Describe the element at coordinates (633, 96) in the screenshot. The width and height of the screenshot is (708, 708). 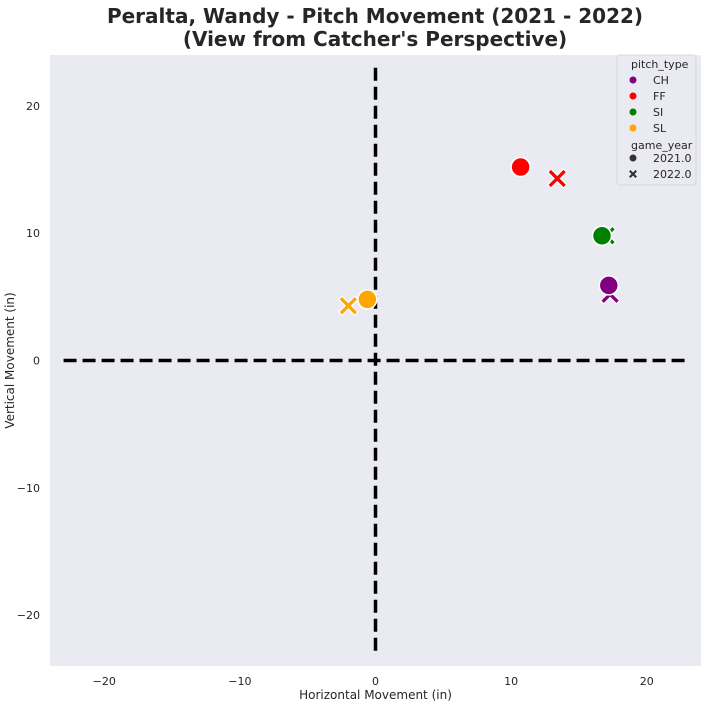
I see `legend-marker-ff` at that location.